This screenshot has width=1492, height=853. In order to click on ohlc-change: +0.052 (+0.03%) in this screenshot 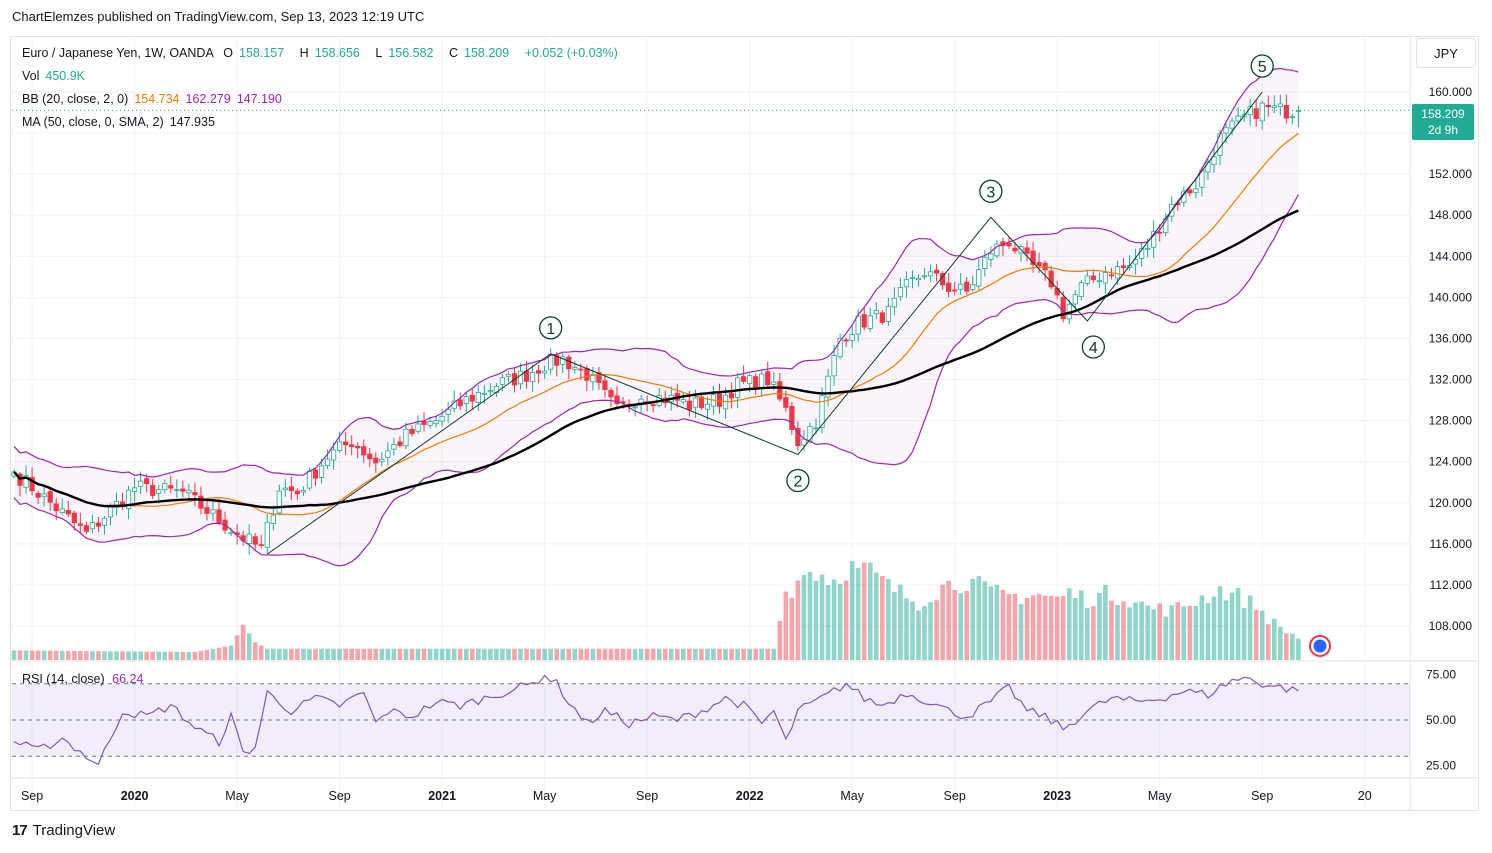, I will do `click(571, 53)`.